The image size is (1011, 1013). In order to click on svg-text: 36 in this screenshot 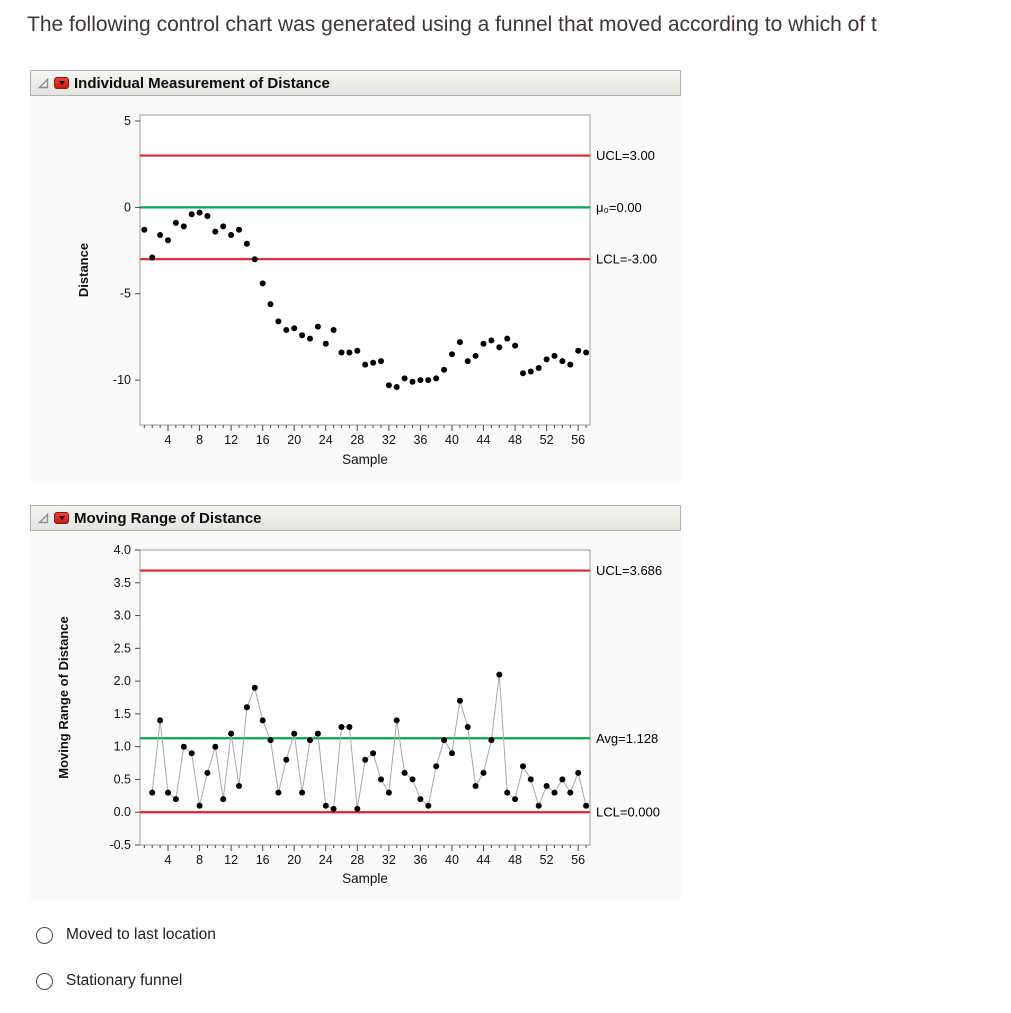, I will do `click(420, 860)`.